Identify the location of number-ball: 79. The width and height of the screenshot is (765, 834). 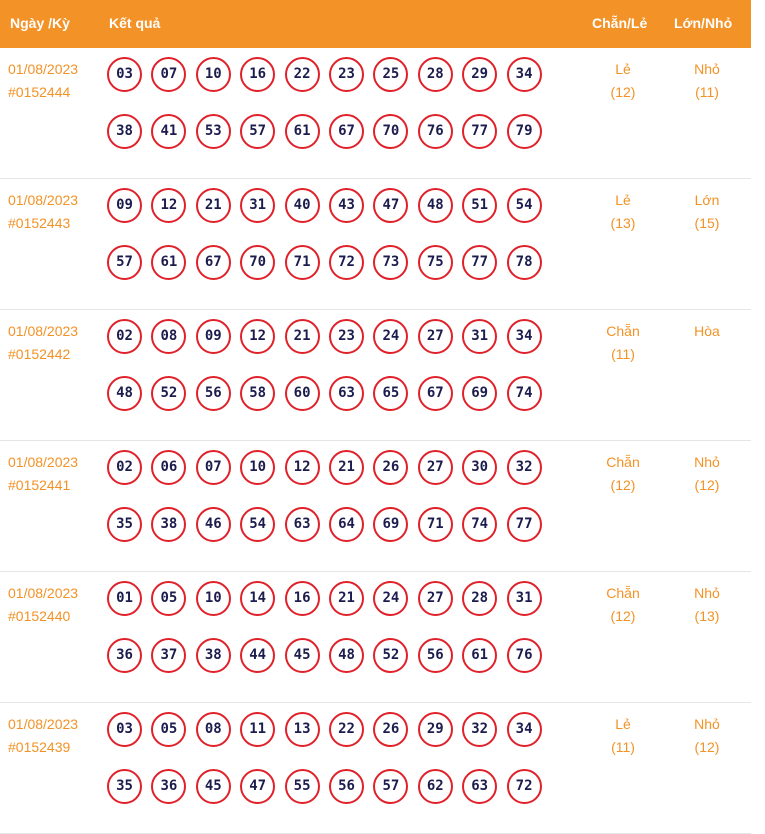
(524, 131).